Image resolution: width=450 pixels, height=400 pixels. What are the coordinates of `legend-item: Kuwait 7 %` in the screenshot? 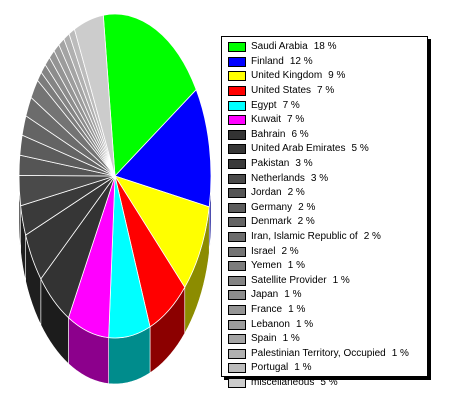 It's located at (324, 120).